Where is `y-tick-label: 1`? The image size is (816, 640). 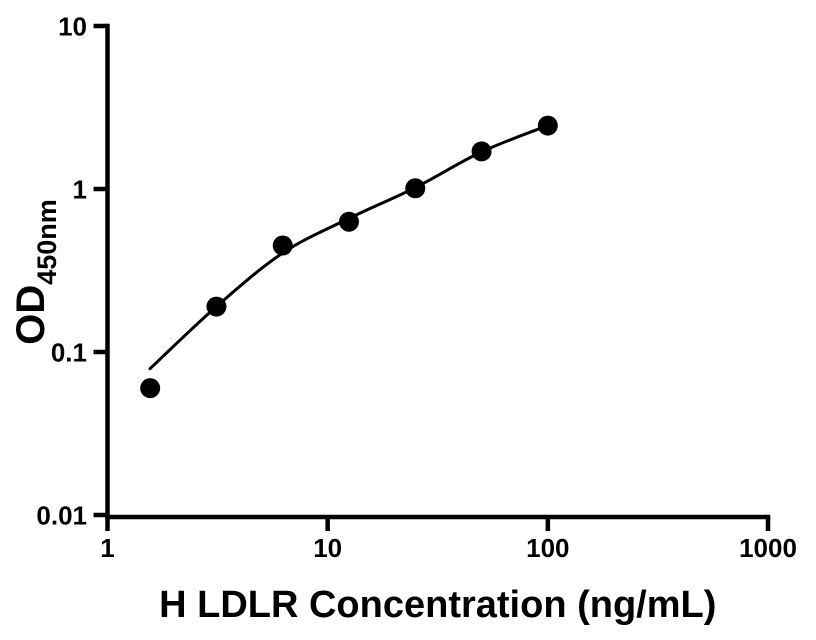
y-tick-label: 1 is located at coordinates (80, 190).